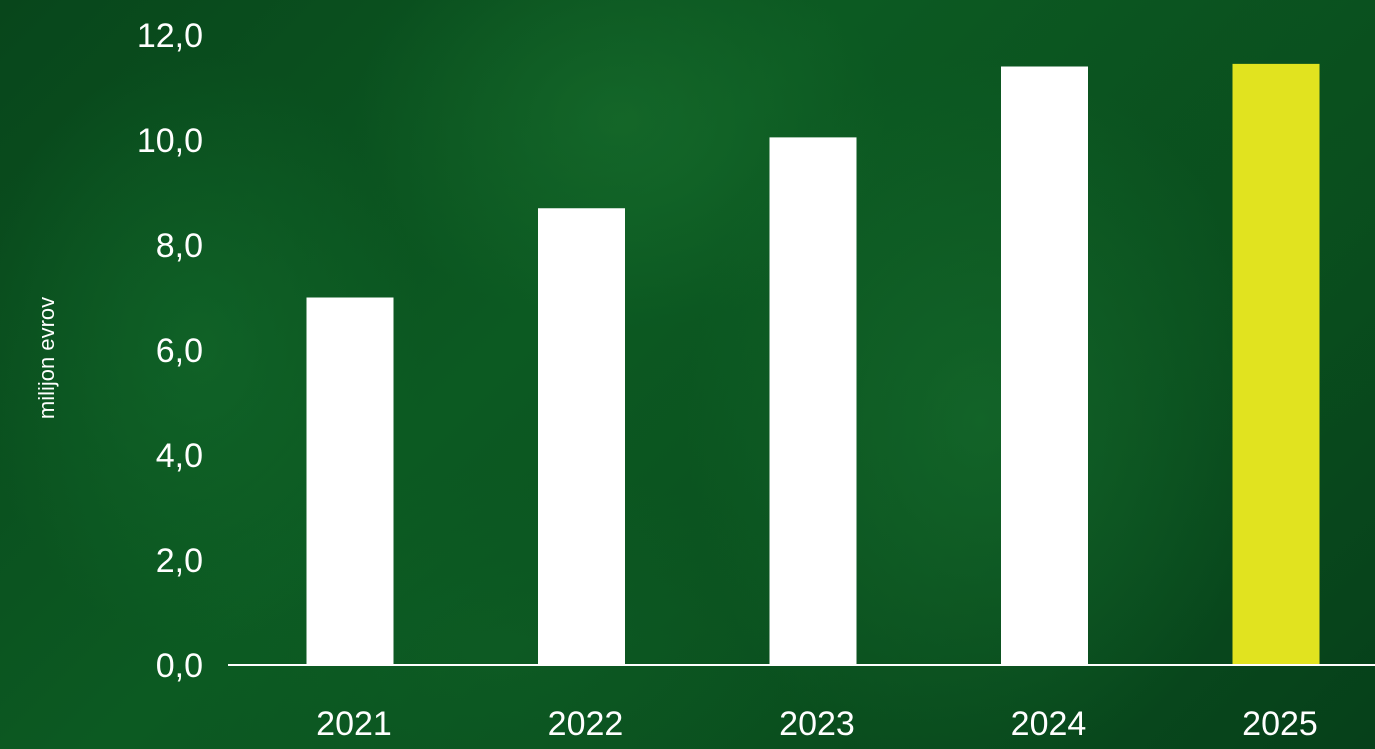  Describe the element at coordinates (813, 401) in the screenshot. I see `bar-2023` at that location.